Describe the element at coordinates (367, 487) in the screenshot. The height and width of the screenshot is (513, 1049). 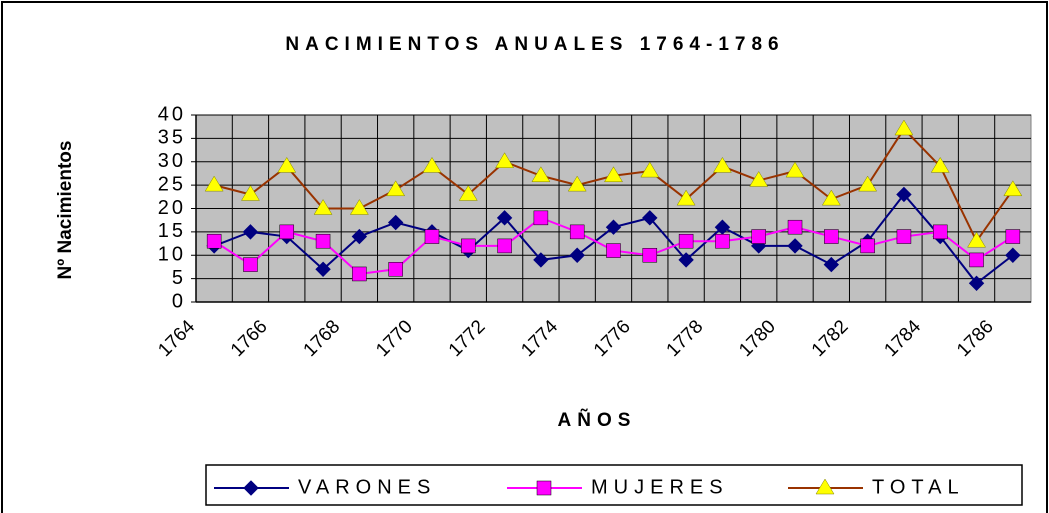
I see `legend-label: VARONES` at that location.